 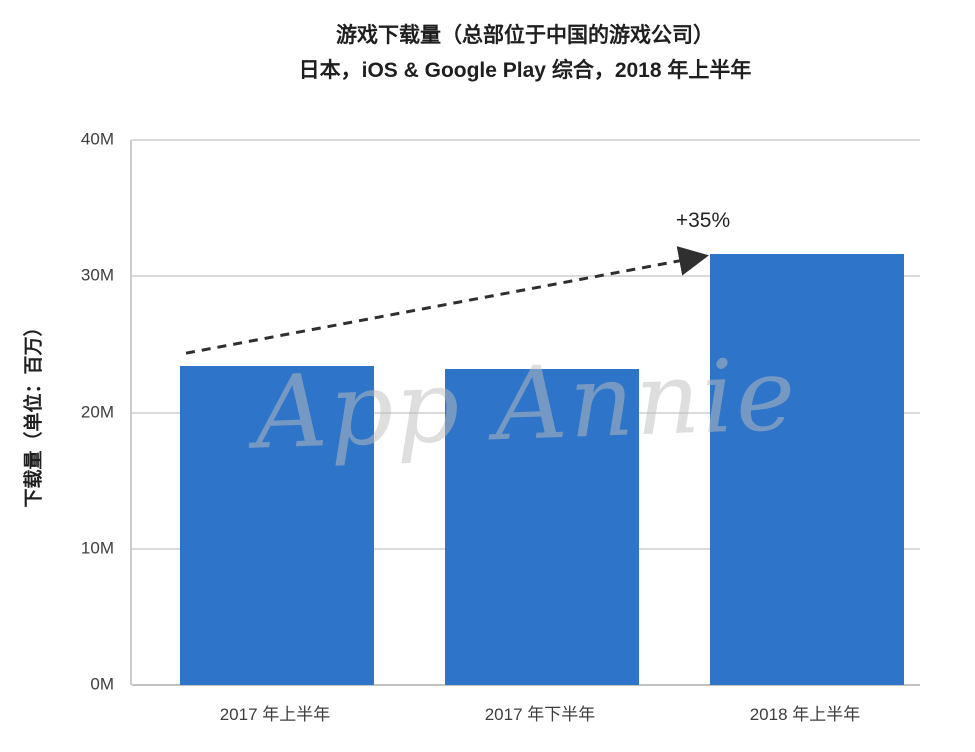 What do you see at coordinates (525, 70) in the screenshot?
I see `chart-subtitle: 日本，iOS & Google Play 综合，2018 年上半年` at bounding box center [525, 70].